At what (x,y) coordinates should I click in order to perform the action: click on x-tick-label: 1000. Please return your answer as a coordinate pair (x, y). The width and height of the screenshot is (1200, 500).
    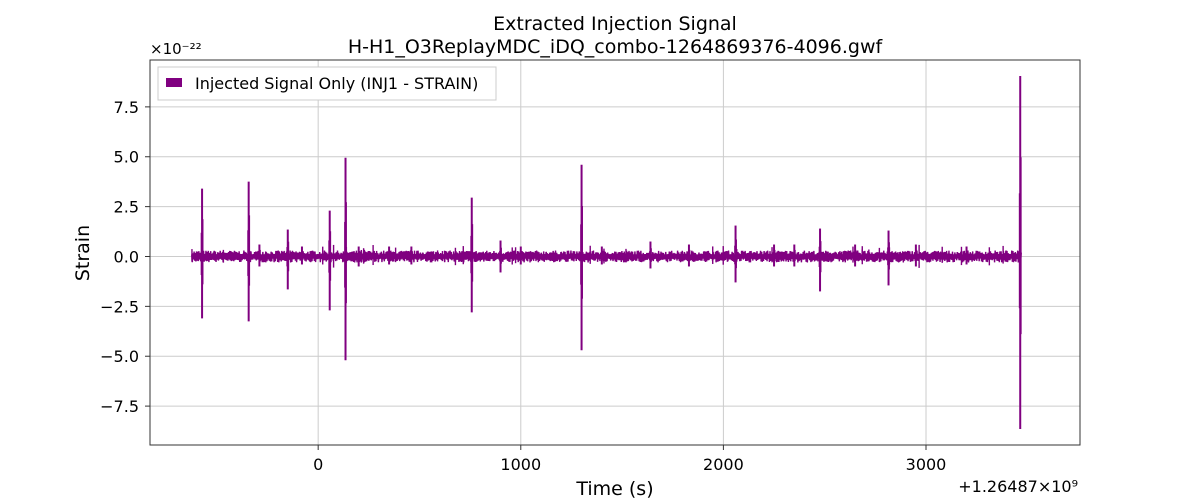
    Looking at the image, I should click on (520, 464).